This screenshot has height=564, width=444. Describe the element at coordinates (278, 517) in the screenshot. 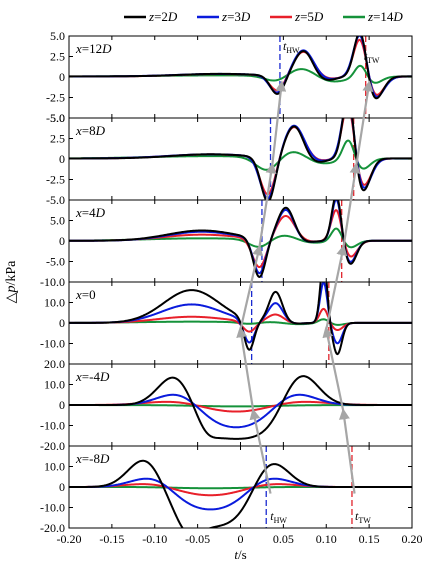

I see `hw-label-bottom: tHW` at that location.